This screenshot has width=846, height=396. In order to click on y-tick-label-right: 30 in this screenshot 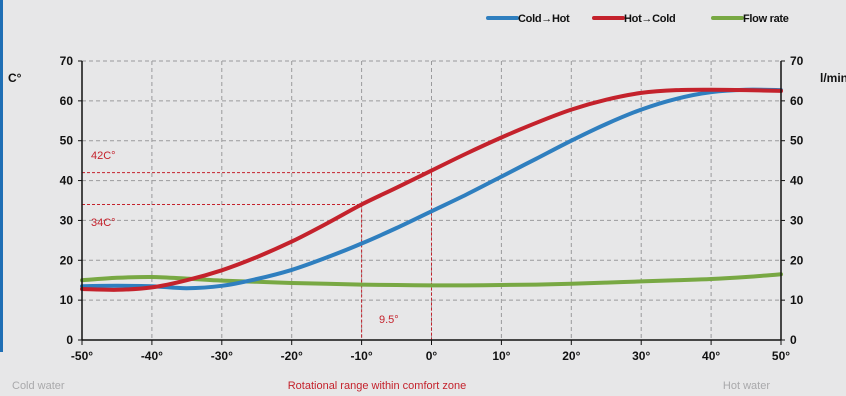, I will do `click(797, 220)`.